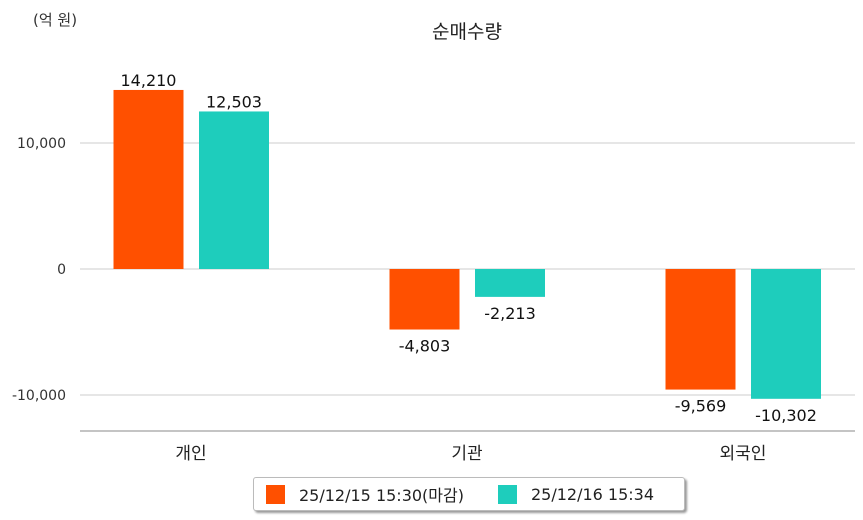 This screenshot has height=520, width=863. What do you see at coordinates (425, 346) in the screenshot?
I see `data-label: -4,803` at bounding box center [425, 346].